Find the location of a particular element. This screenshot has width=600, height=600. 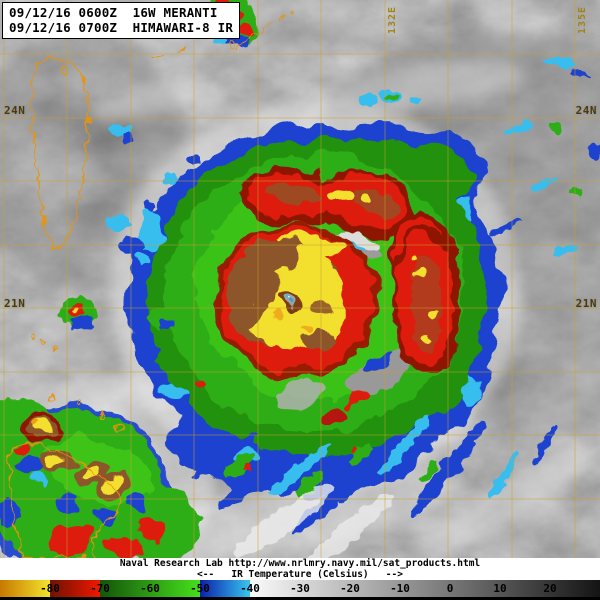

colorbar-tick-label: -10 is located at coordinates (400, 588).